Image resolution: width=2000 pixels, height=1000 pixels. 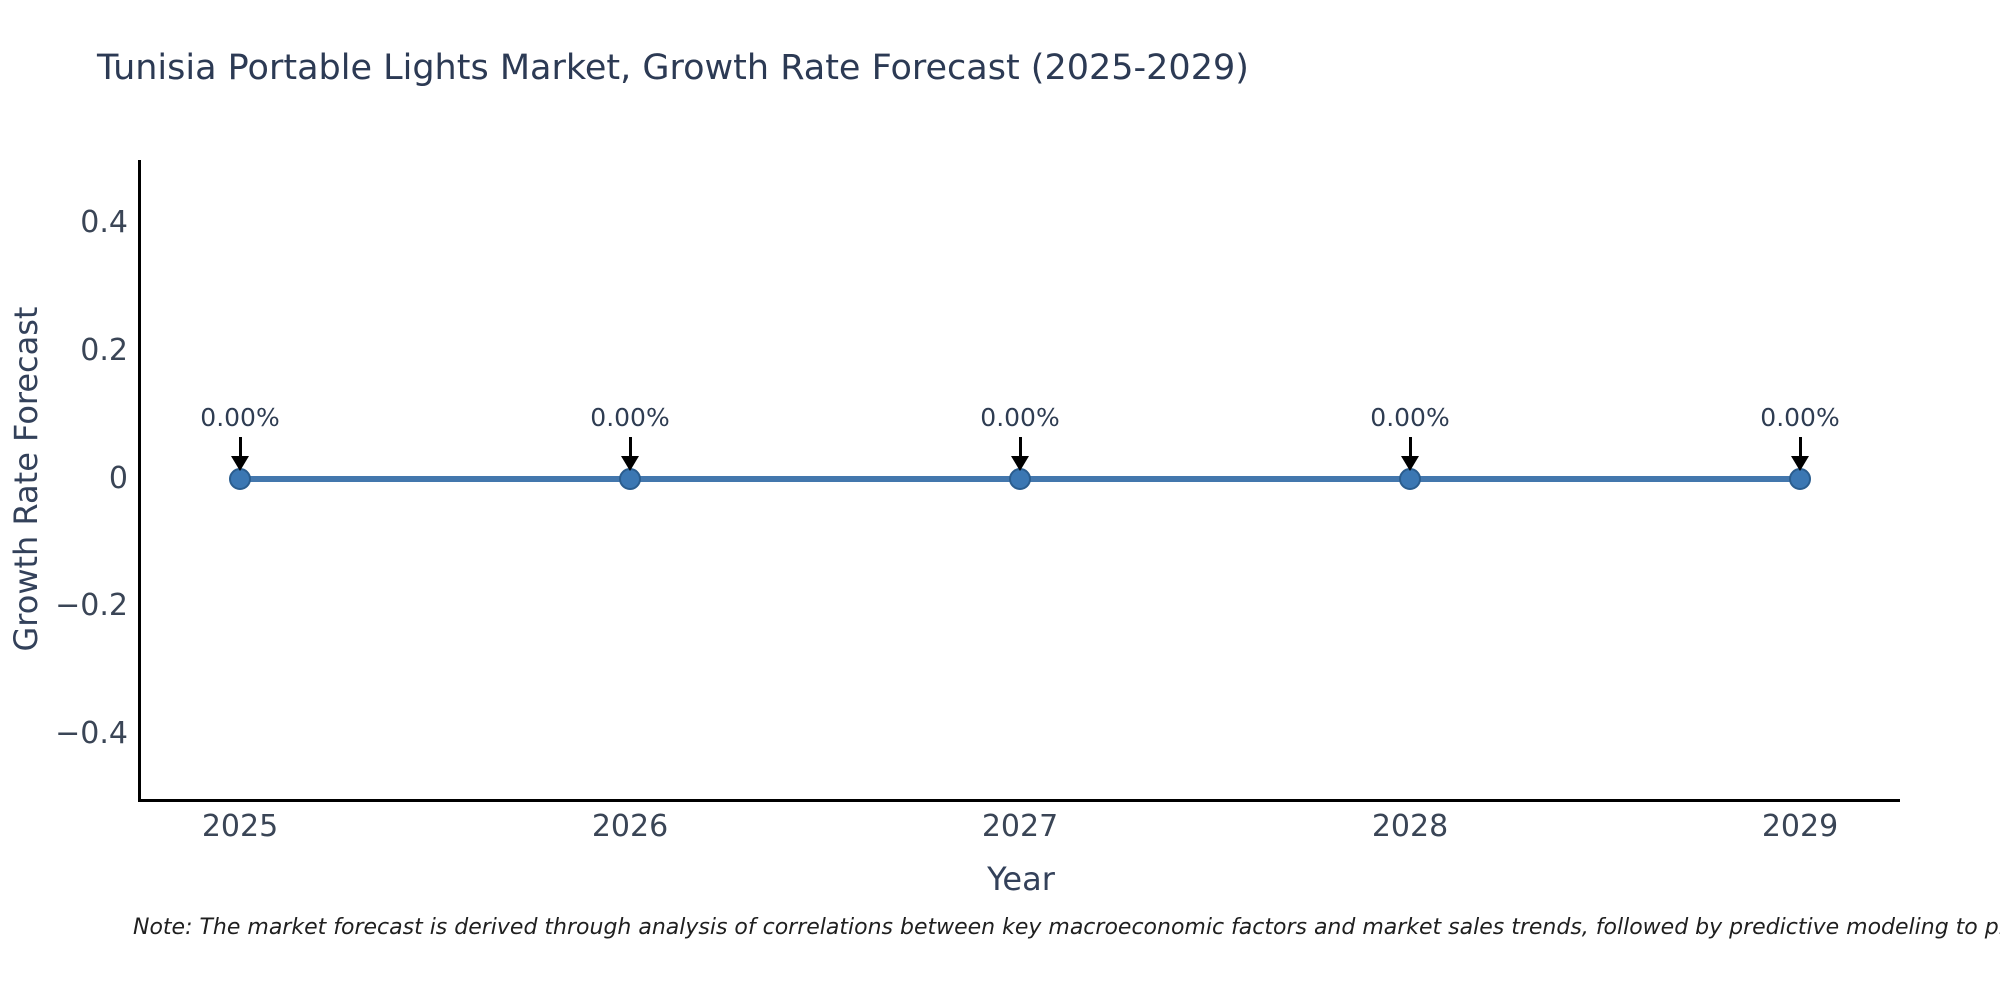 I want to click on x-tick-label: 2026, so click(x=630, y=826).